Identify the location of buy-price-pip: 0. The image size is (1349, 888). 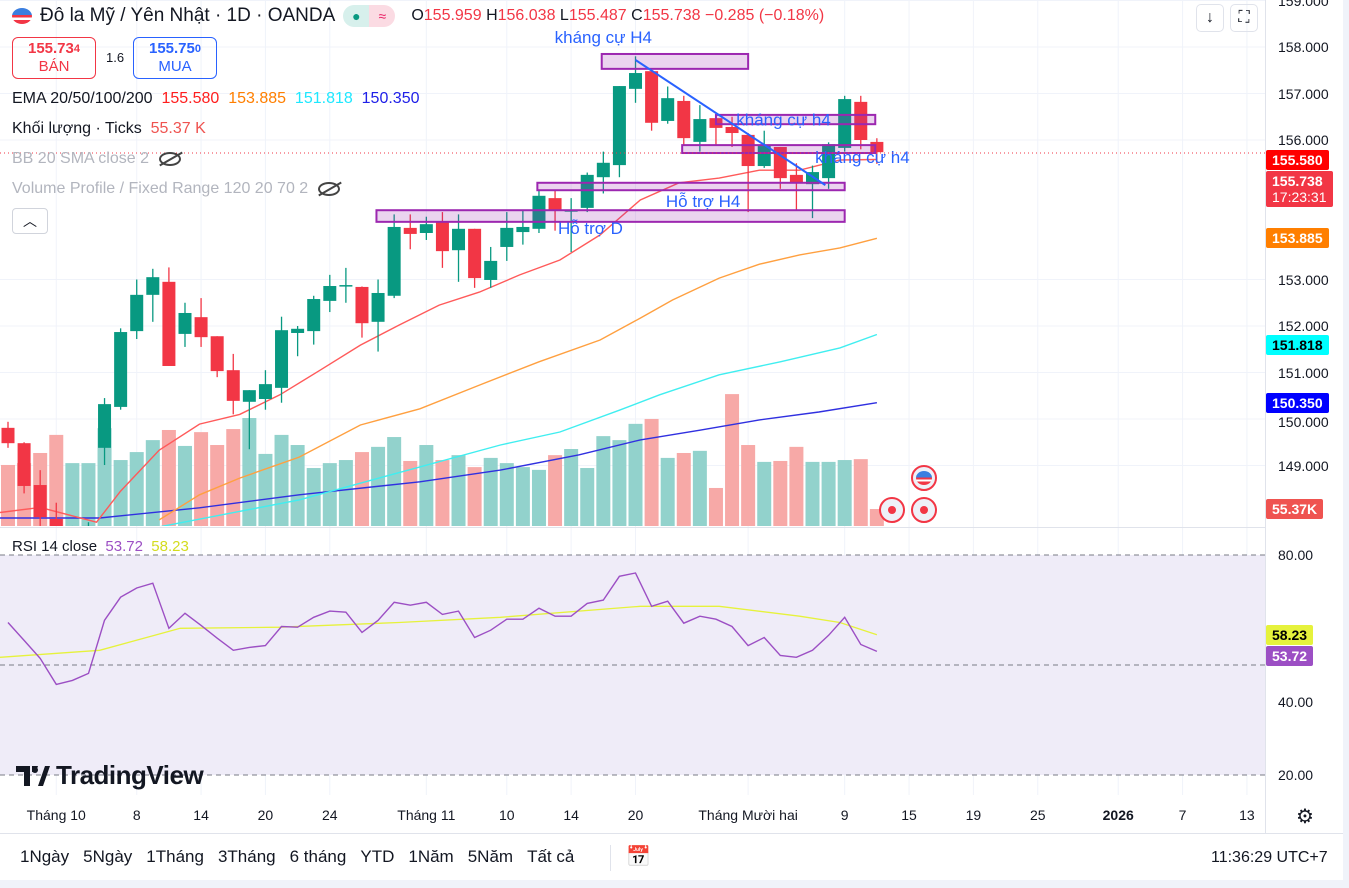
(197, 49).